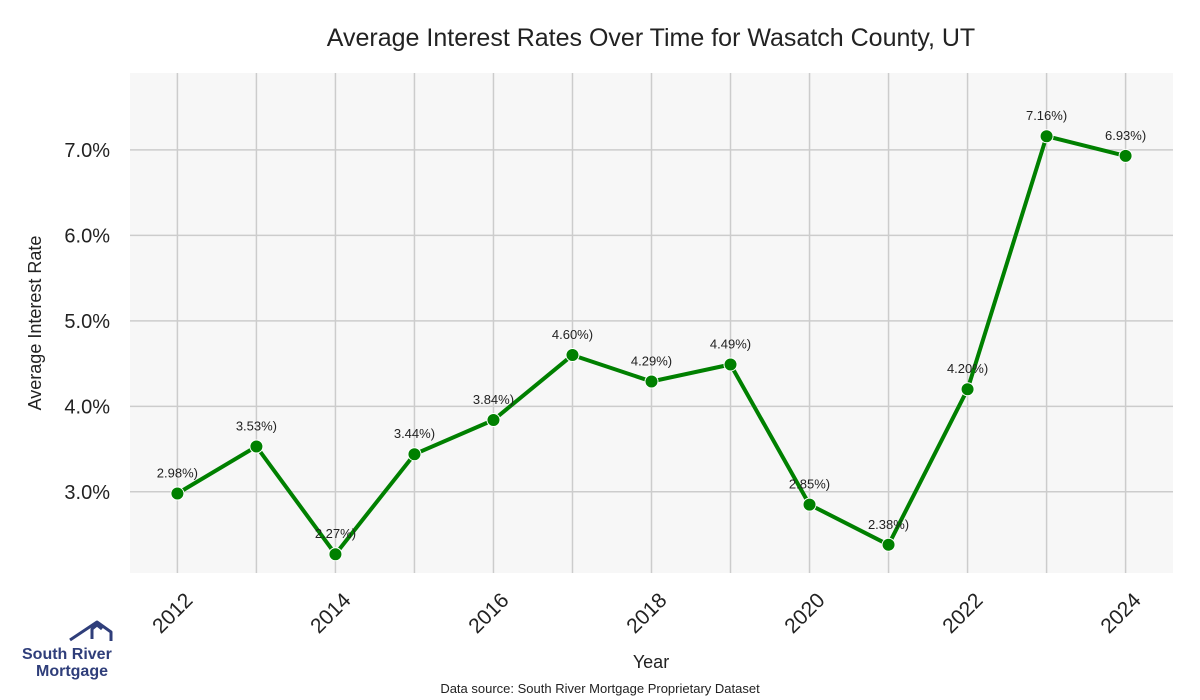 This screenshot has width=1200, height=700. What do you see at coordinates (256, 426) in the screenshot?
I see `data-label: 3.53%)` at bounding box center [256, 426].